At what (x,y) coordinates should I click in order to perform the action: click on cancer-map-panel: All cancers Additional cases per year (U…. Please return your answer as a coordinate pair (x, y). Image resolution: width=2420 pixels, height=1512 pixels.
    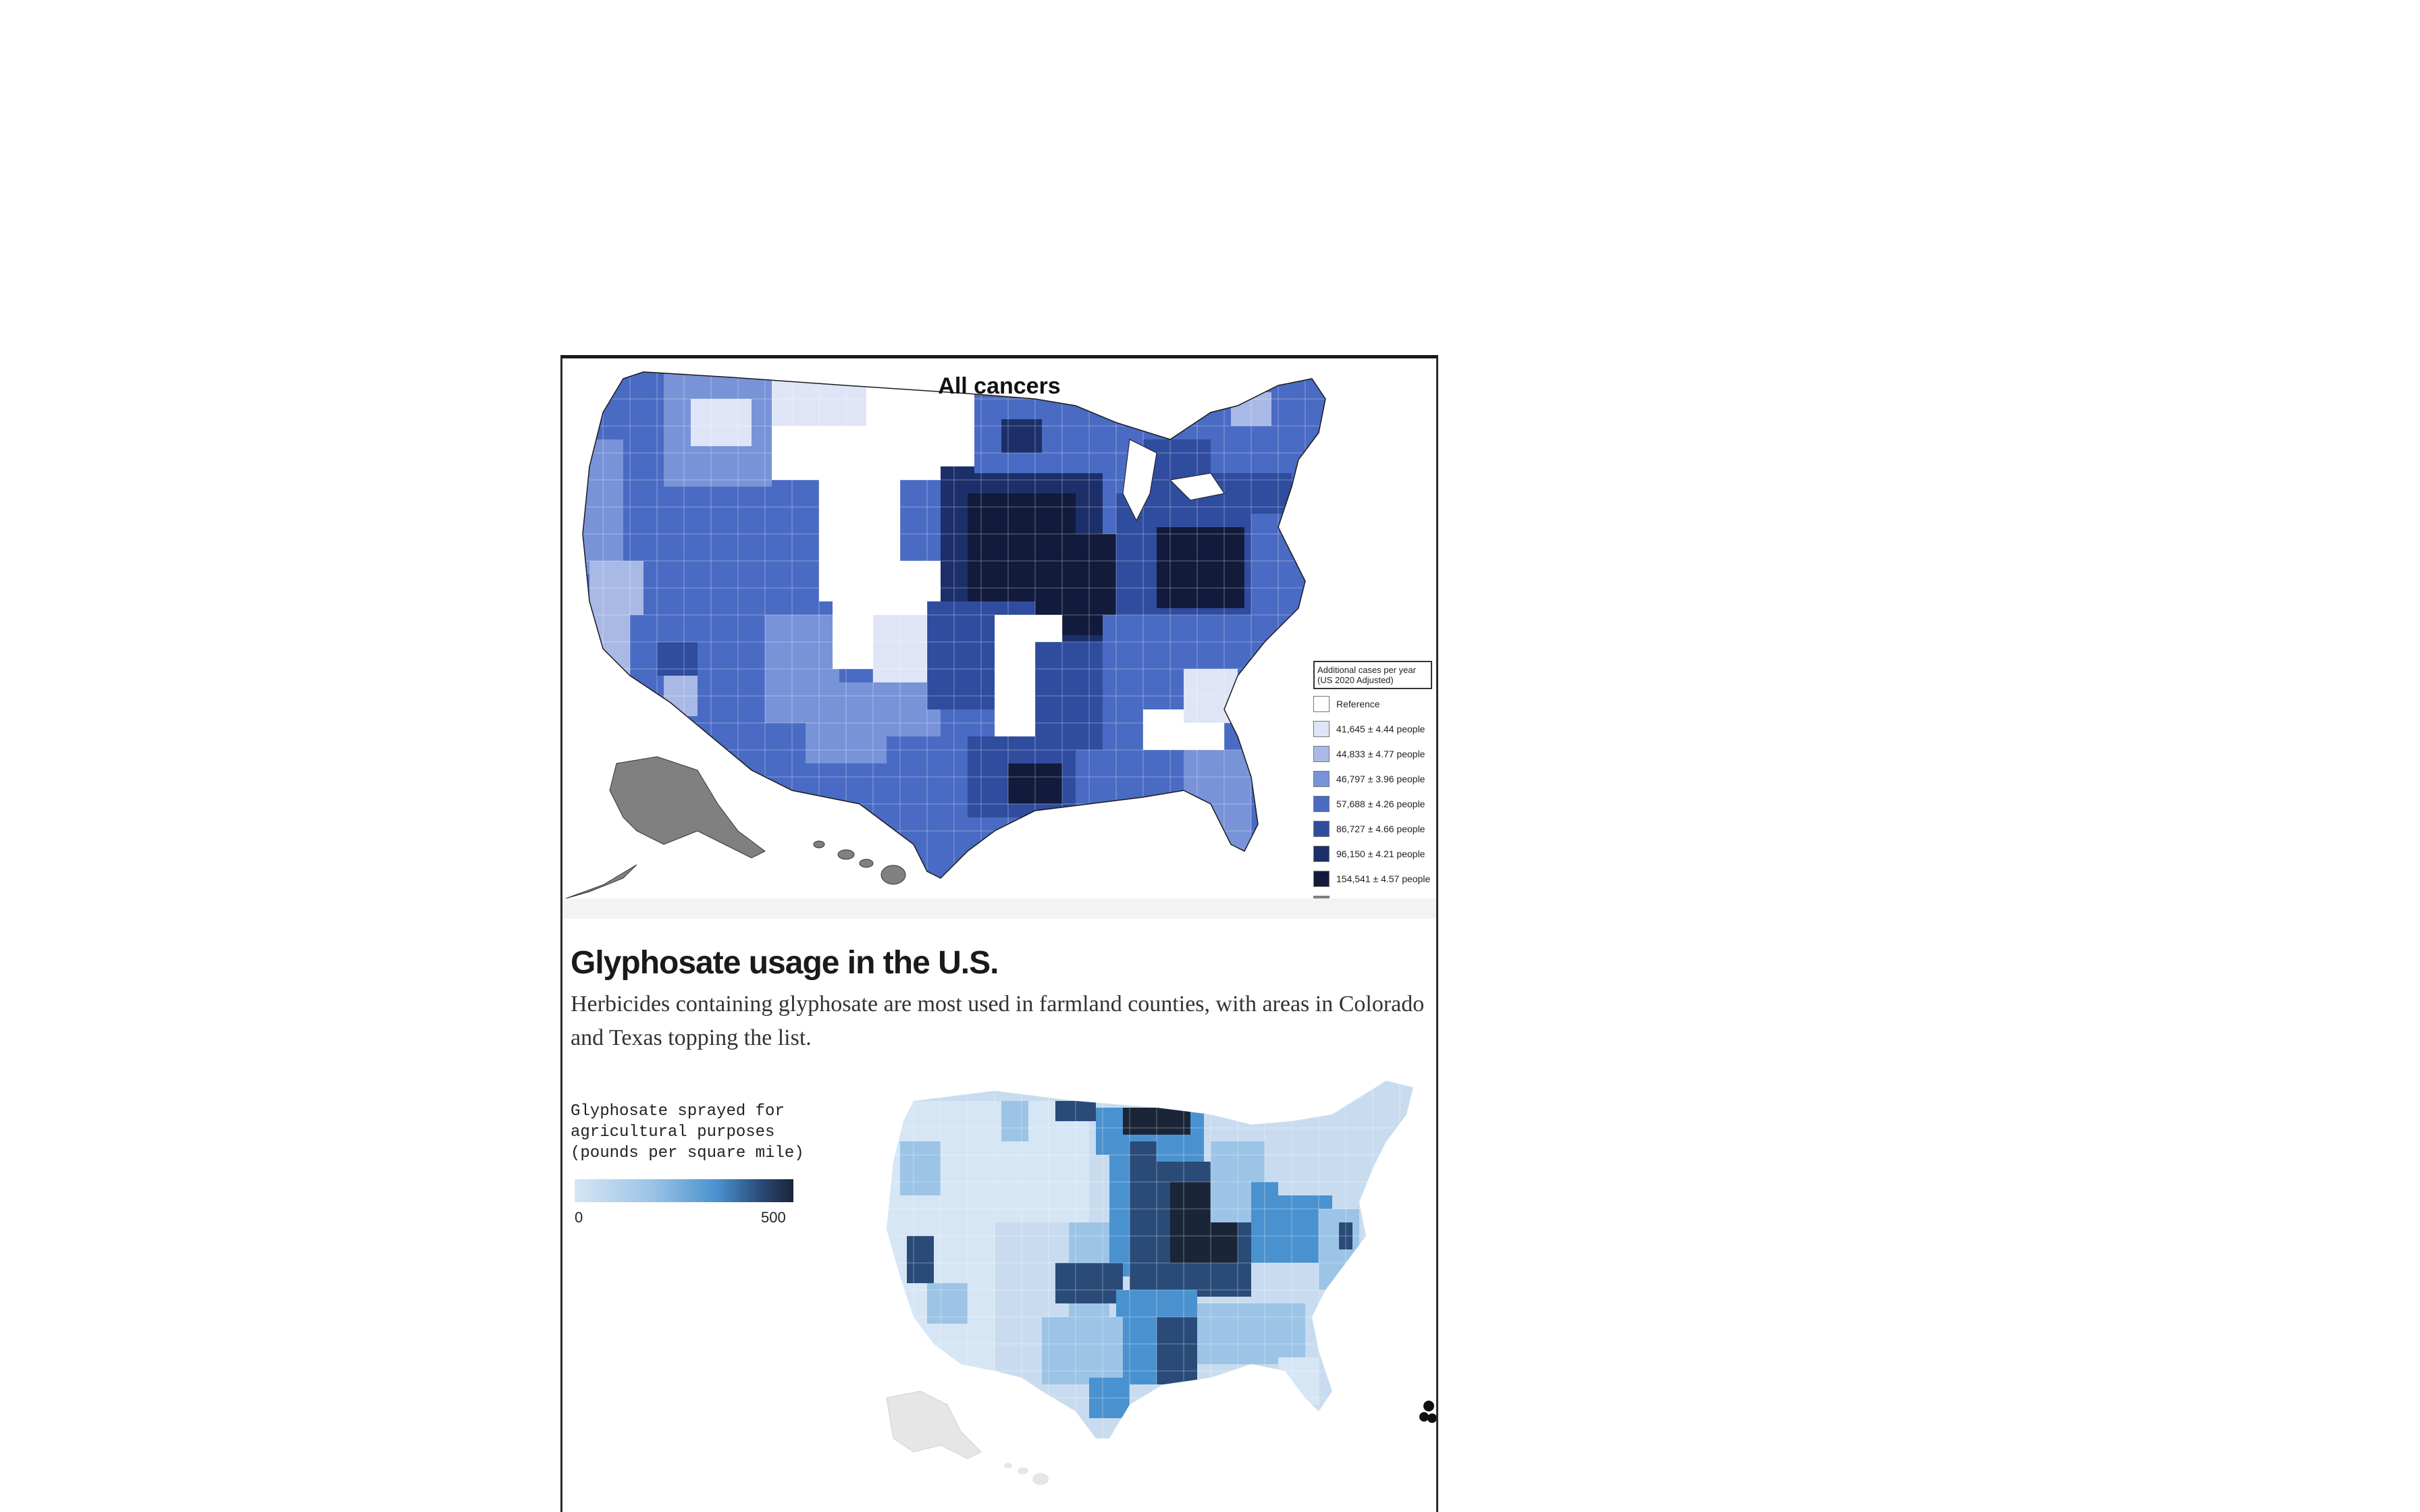
    Looking at the image, I should click on (999, 635).